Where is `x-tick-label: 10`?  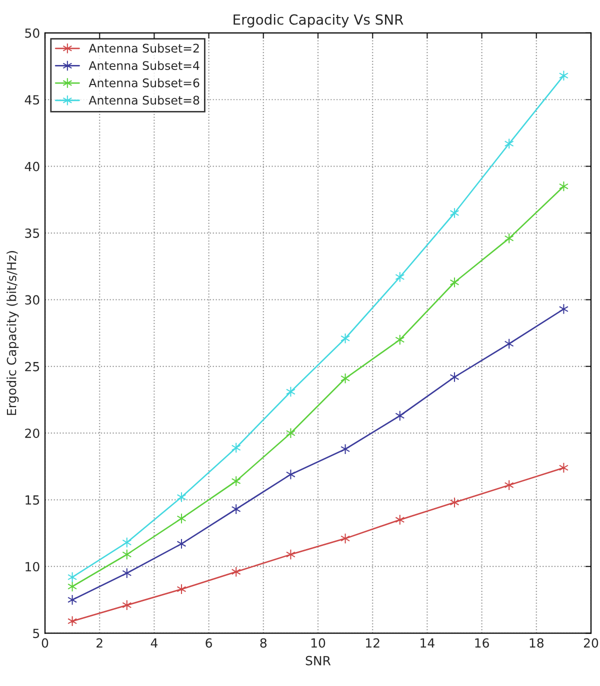
x-tick-label: 10 is located at coordinates (318, 643).